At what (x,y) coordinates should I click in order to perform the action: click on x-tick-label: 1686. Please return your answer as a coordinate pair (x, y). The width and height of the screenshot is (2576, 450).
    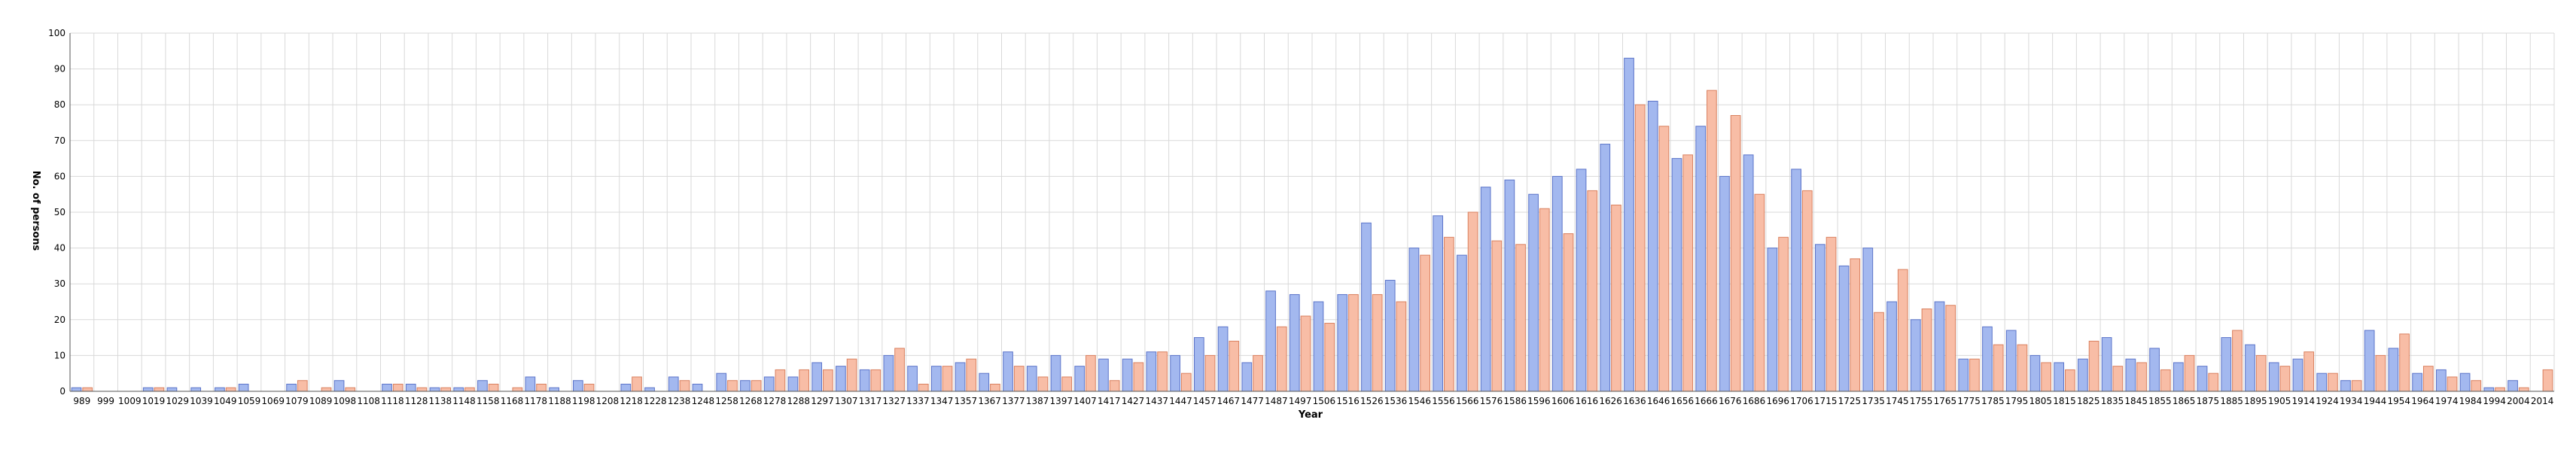
    Looking at the image, I should click on (1755, 401).